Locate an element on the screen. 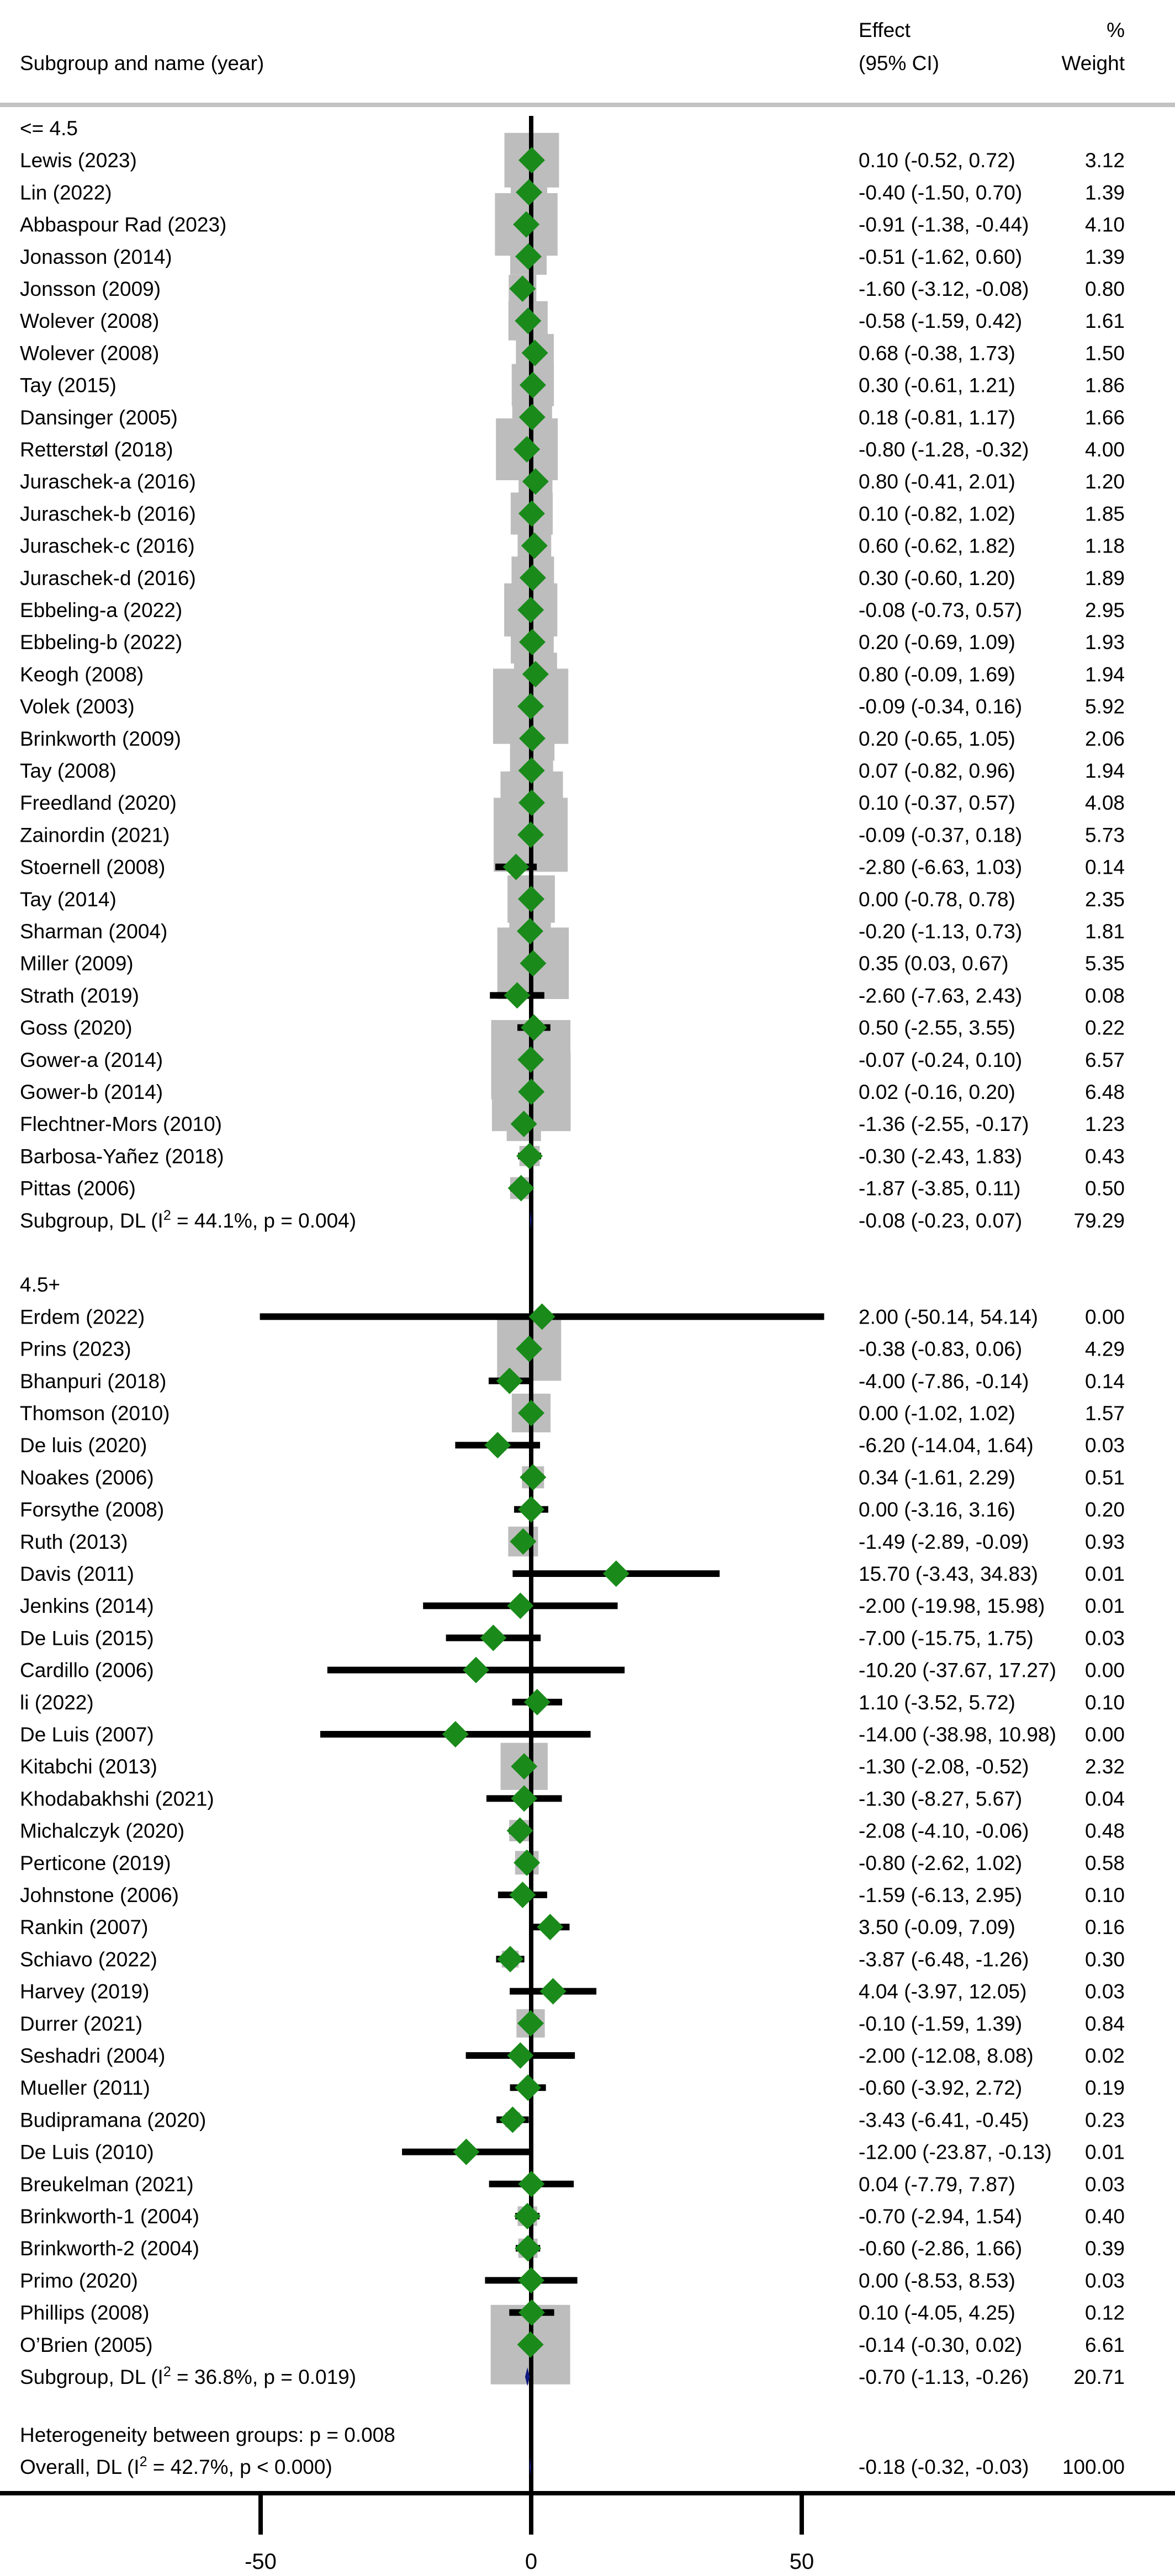  study-weight: 2.95 is located at coordinates (1105, 610).